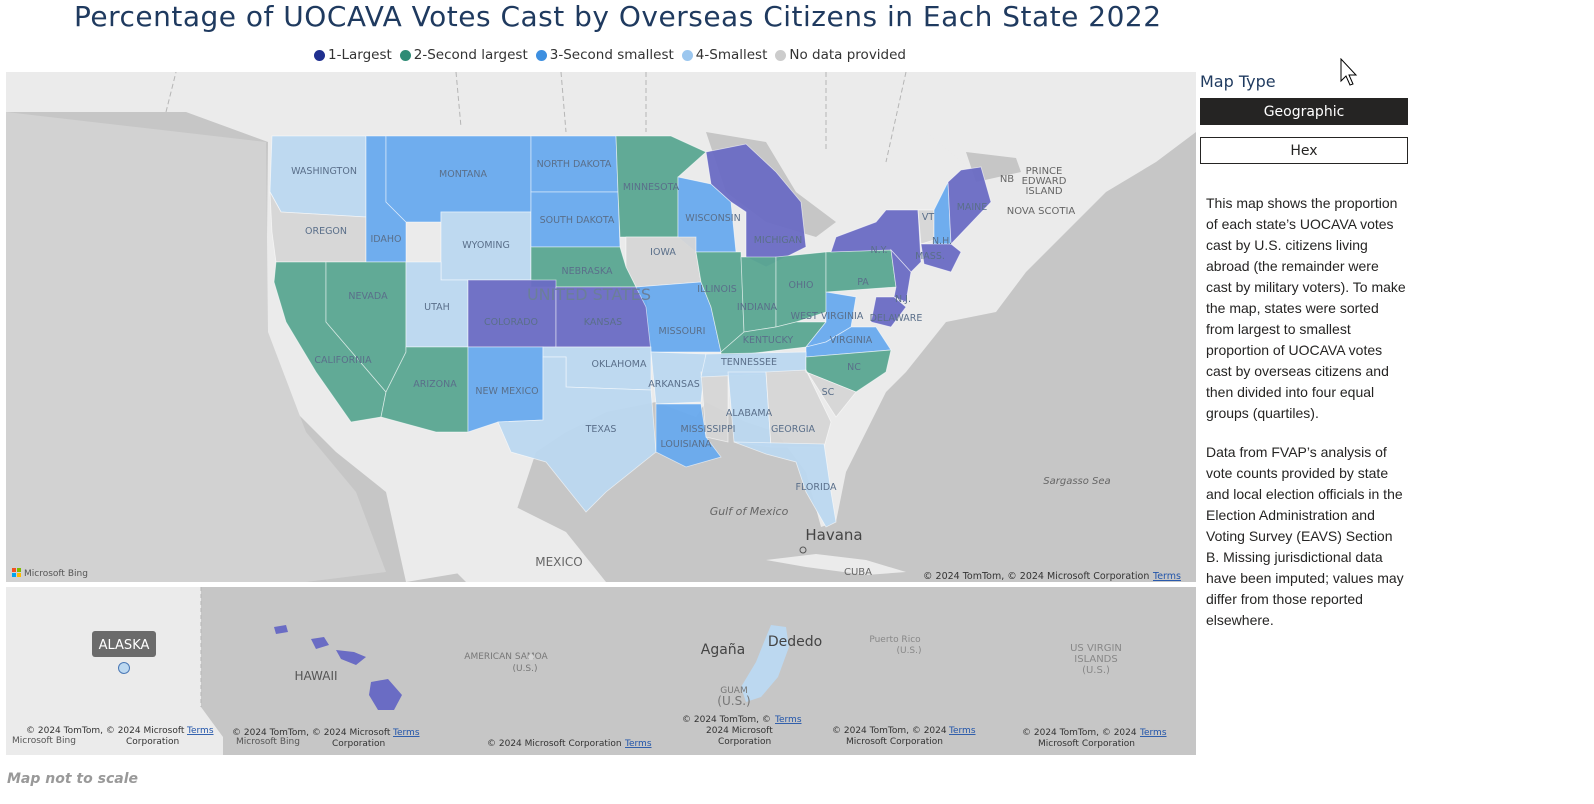 This screenshot has width=1594, height=804. What do you see at coordinates (803, 550) in the screenshot?
I see `havana-marker` at bounding box center [803, 550].